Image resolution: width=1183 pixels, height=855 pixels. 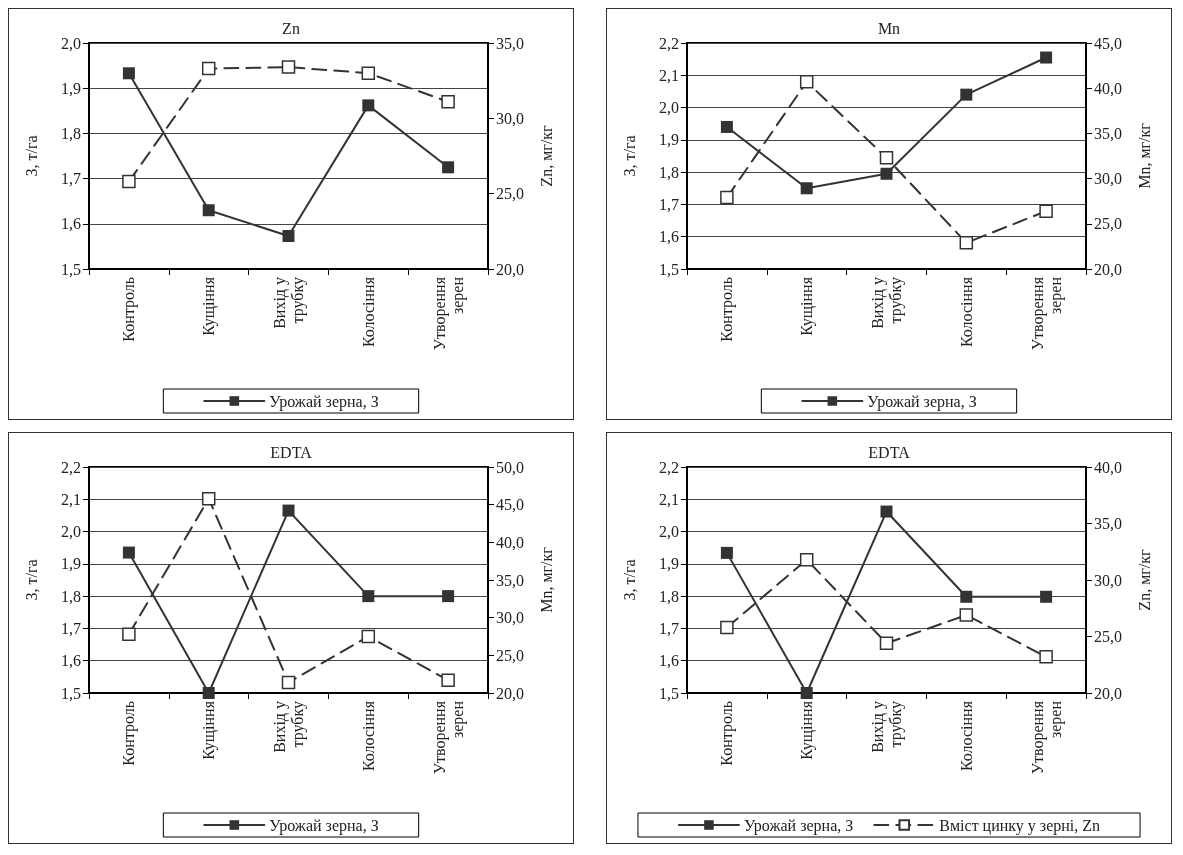 What do you see at coordinates (291, 28) in the screenshot?
I see `chart-title: Zn` at bounding box center [291, 28].